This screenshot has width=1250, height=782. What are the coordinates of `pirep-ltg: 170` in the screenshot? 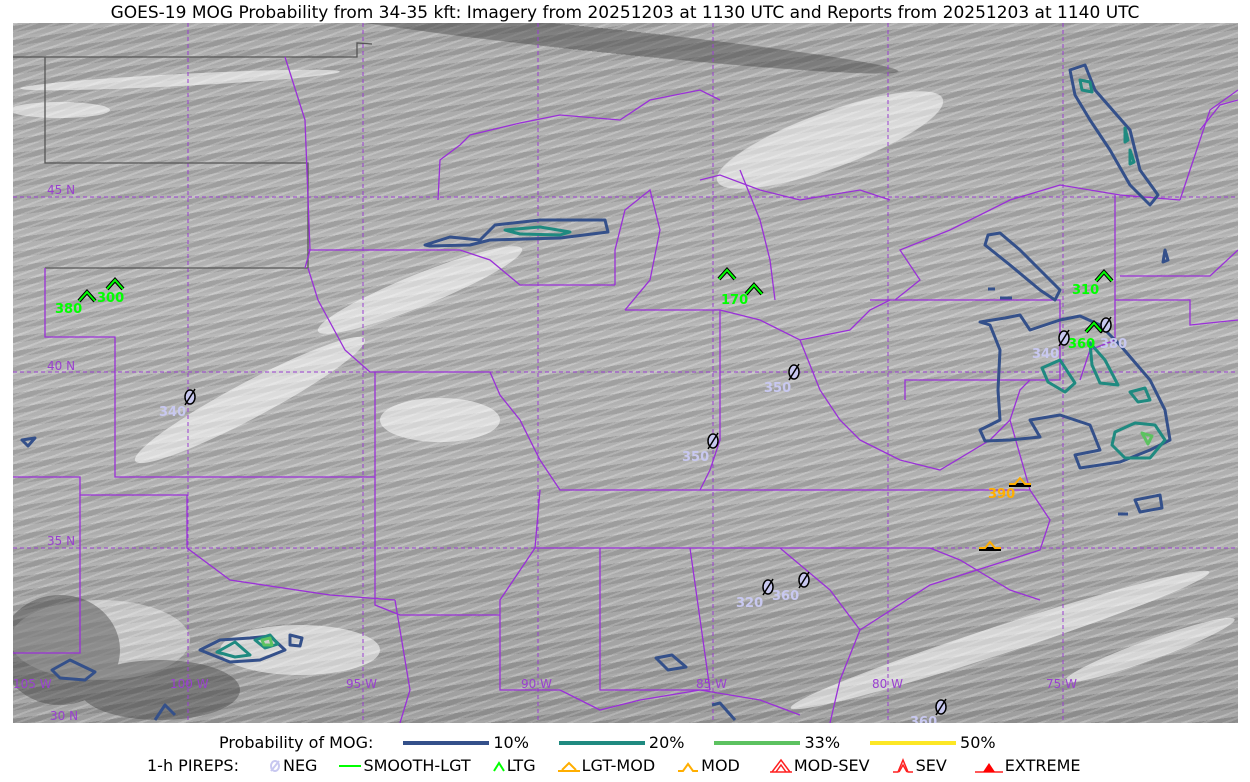 It's located at (732, 287).